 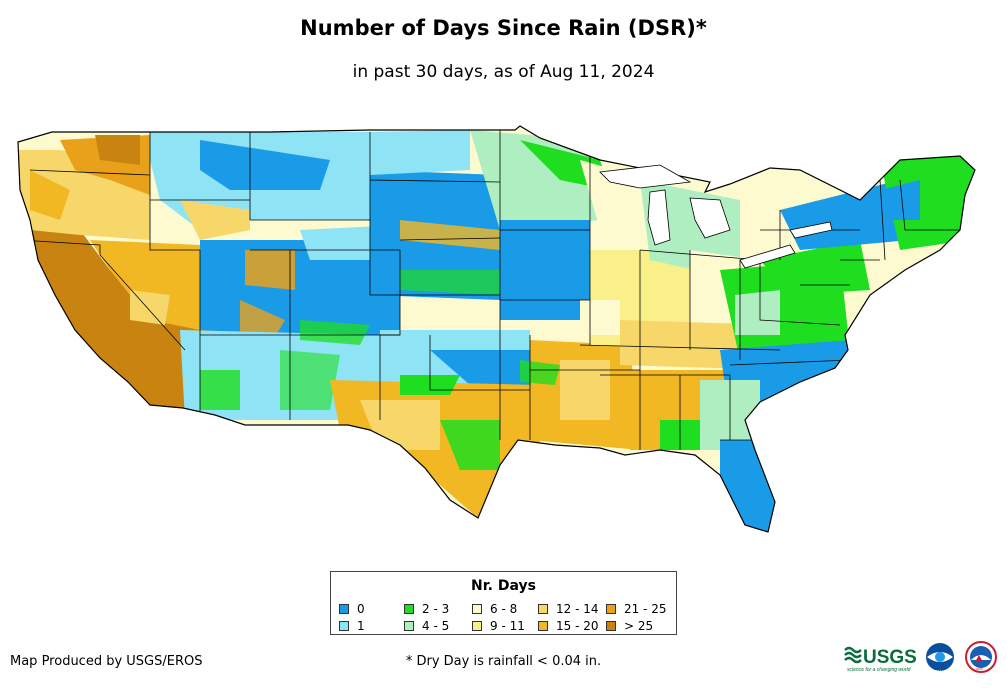 What do you see at coordinates (504, 609) in the screenshot?
I see `legend-label: 6 - 8` at bounding box center [504, 609].